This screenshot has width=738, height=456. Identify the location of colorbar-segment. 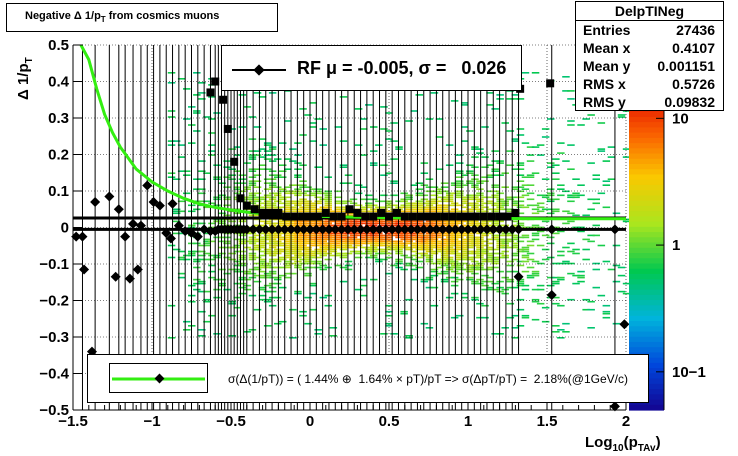
(646, 287).